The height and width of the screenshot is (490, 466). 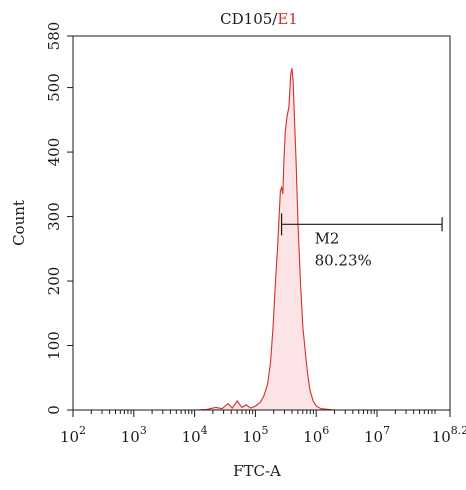 What do you see at coordinates (257, 471) in the screenshot?
I see `x-axis-label: FTC-A` at bounding box center [257, 471].